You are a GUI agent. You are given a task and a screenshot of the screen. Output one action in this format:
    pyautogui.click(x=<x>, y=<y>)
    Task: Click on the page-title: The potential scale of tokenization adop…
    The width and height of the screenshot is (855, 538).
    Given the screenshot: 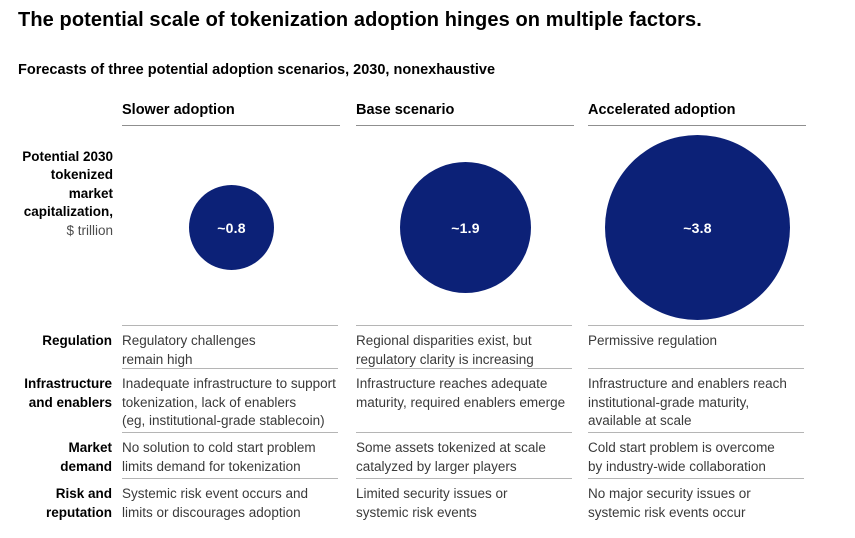 What is the action you would take?
    pyautogui.click(x=360, y=20)
    